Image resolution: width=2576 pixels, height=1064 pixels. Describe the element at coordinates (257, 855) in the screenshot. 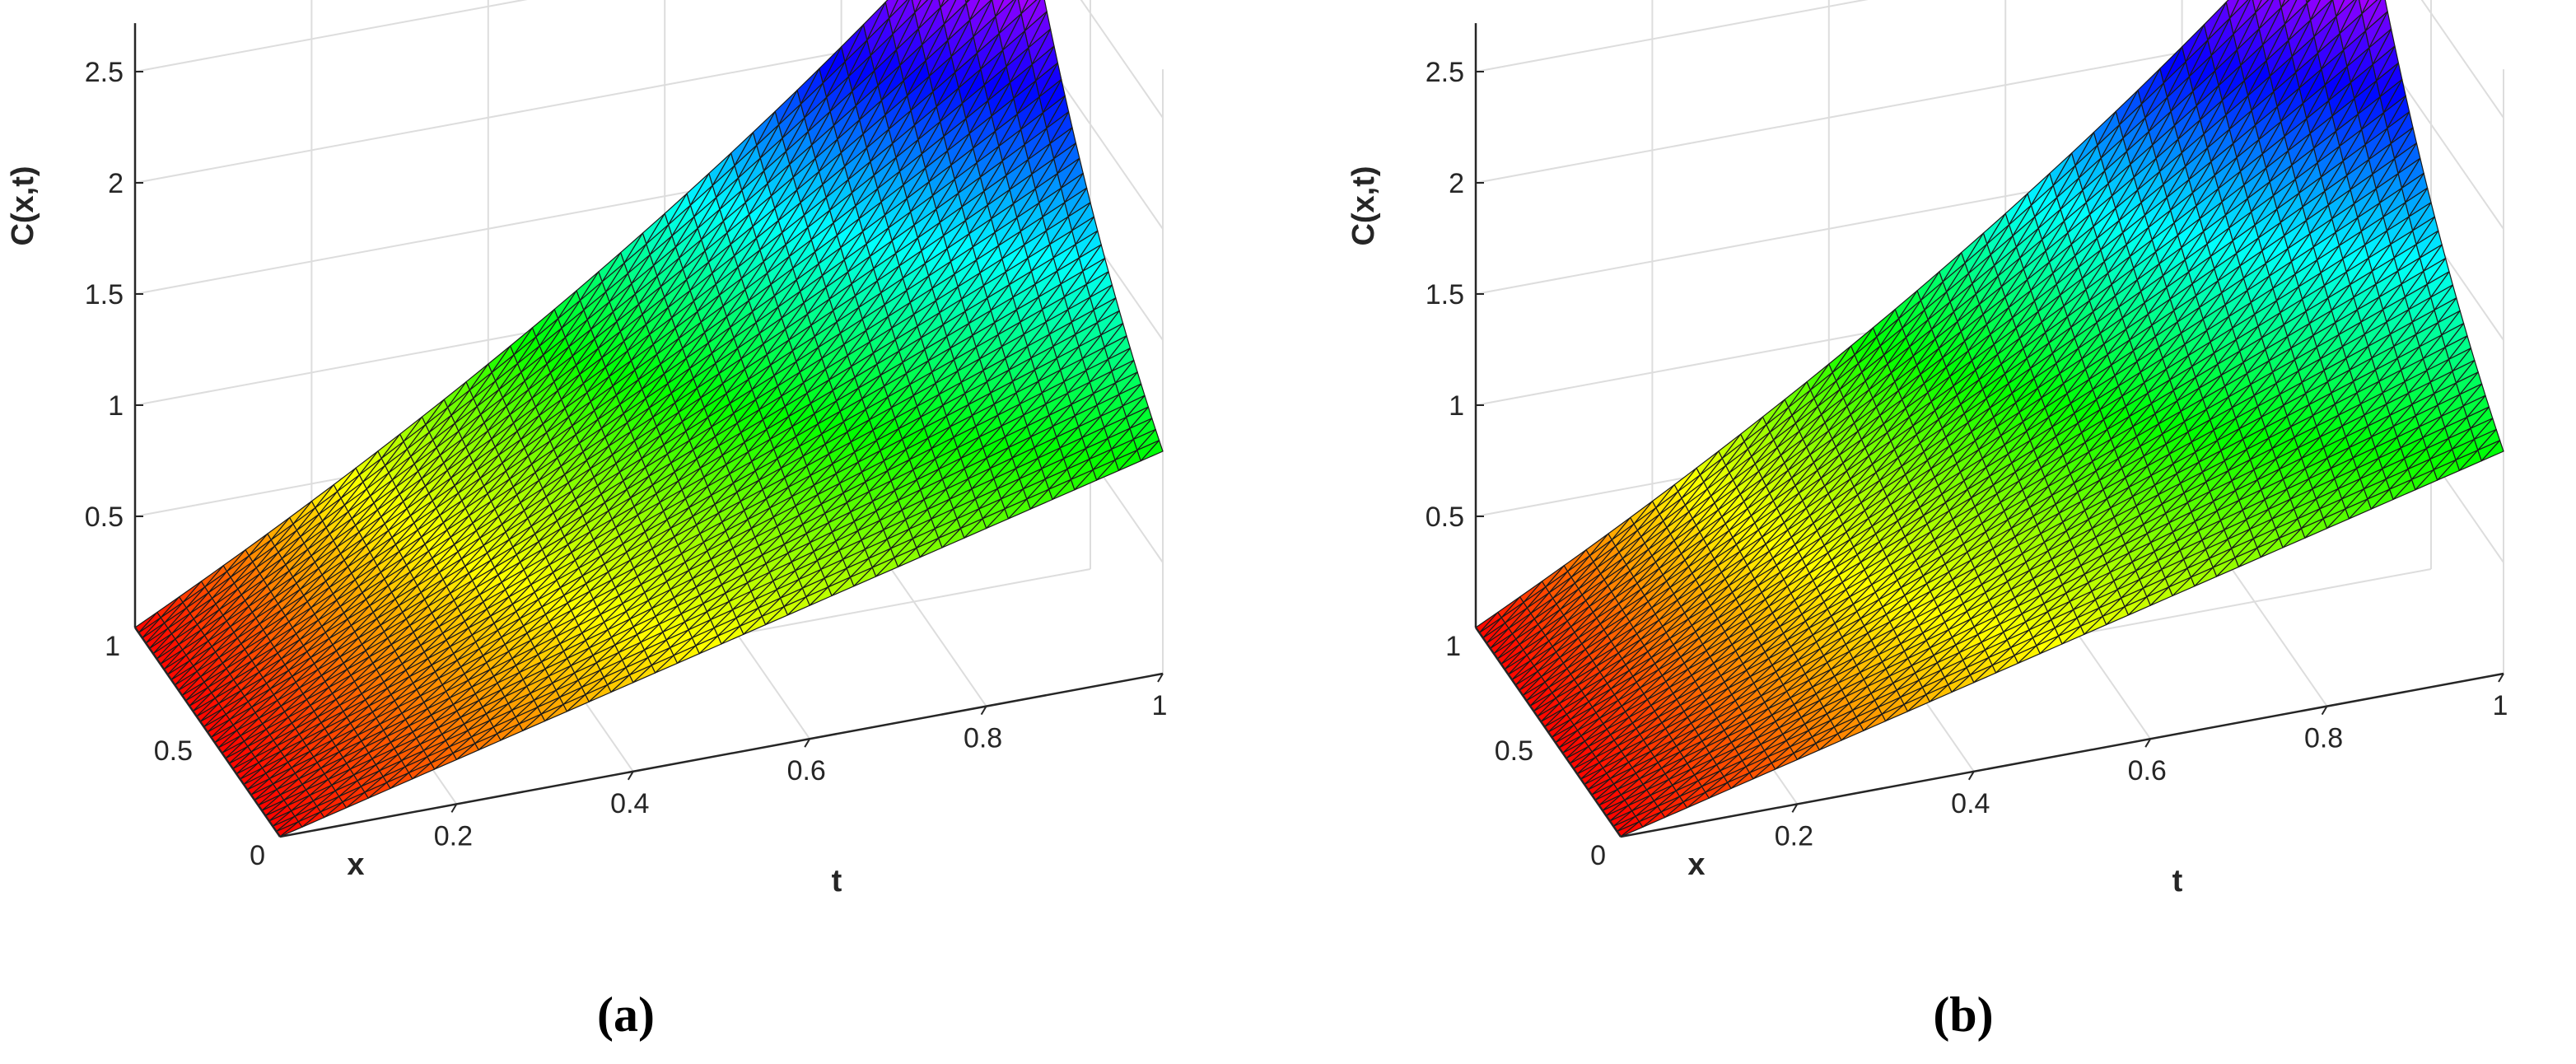

I see `x-tick-label: 0` at that location.